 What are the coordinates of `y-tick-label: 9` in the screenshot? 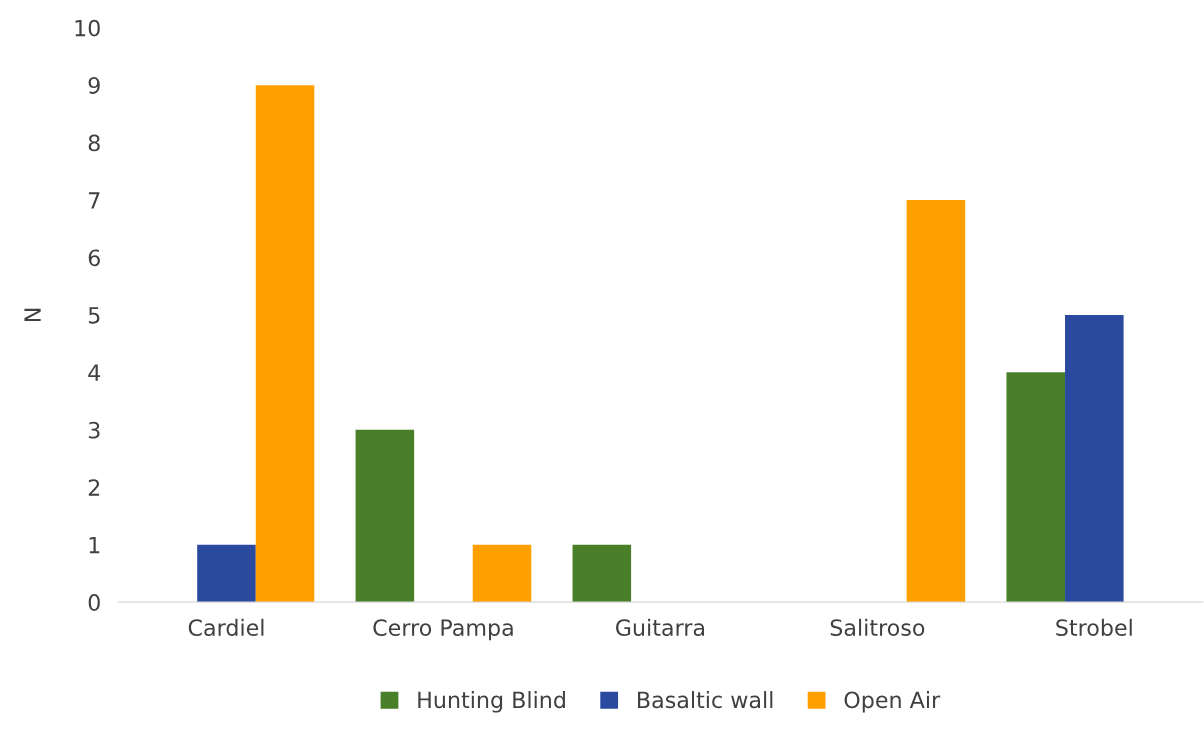 It's located at (94, 85).